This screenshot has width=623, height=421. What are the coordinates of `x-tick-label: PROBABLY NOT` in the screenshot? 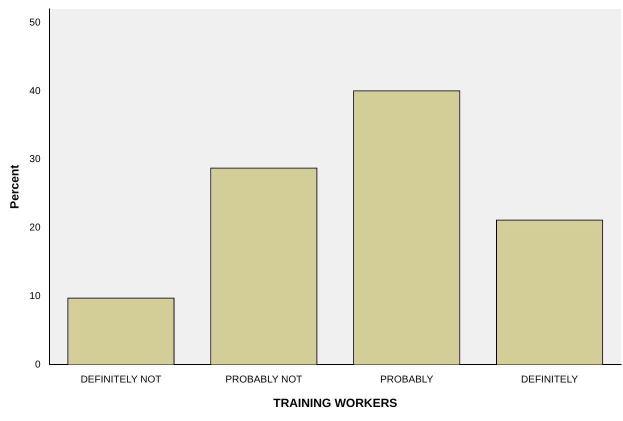 It's located at (263, 380).